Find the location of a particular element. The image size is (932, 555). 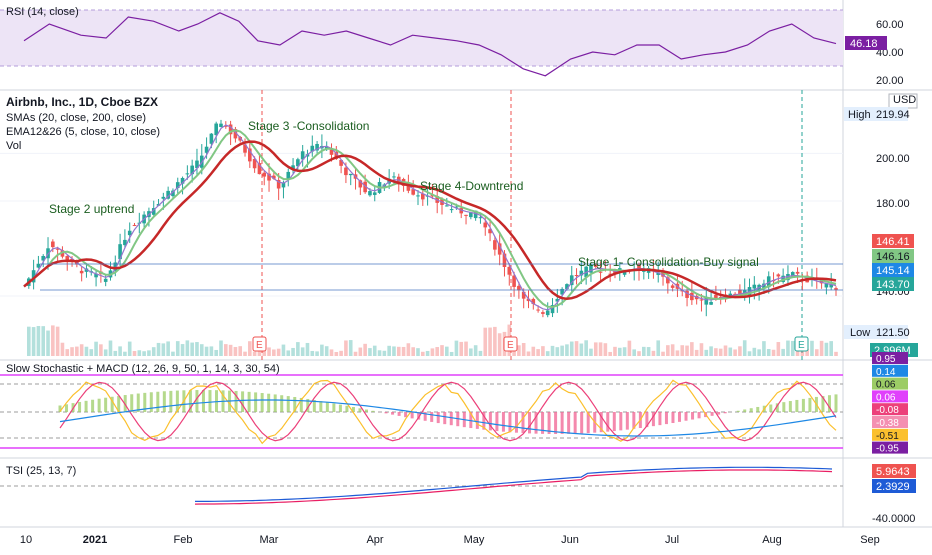

earnings-letter: E is located at coordinates (510, 345).